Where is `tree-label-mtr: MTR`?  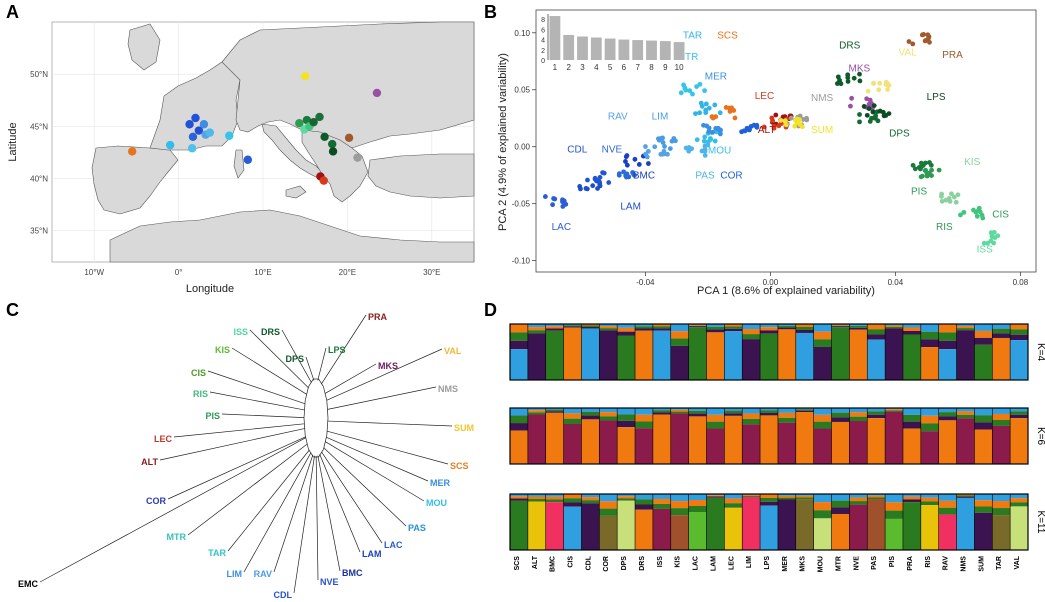 tree-label-mtr: MTR is located at coordinates (177, 537).